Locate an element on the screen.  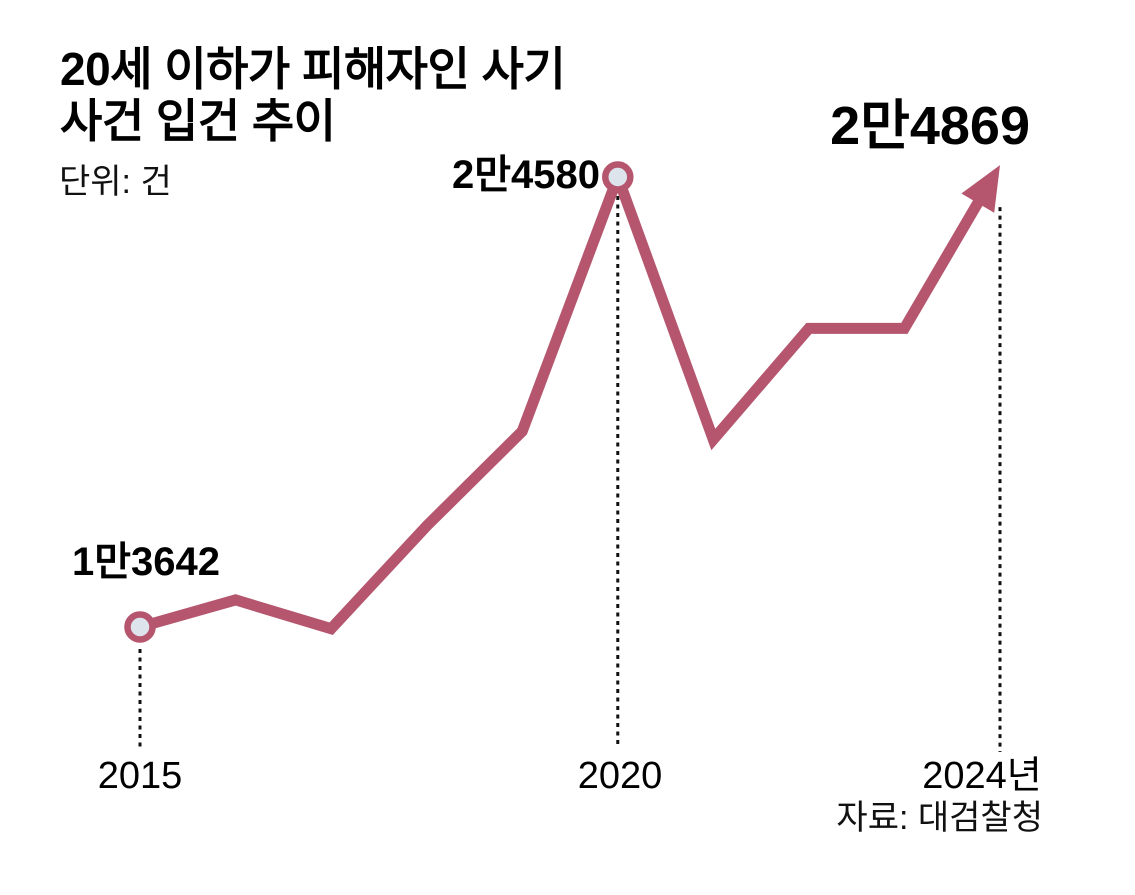
chart-title: 20세 이하가 피해자인 사기 사건 입건 추이 is located at coordinates (313, 95).